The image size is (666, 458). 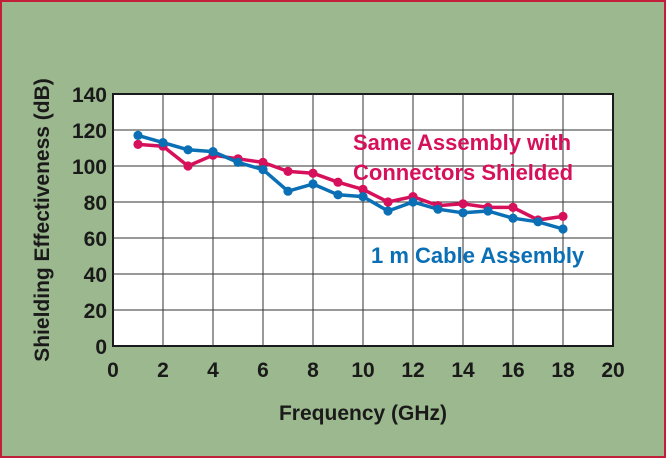 What do you see at coordinates (362, 370) in the screenshot?
I see `x-tick-label: 10` at bounding box center [362, 370].